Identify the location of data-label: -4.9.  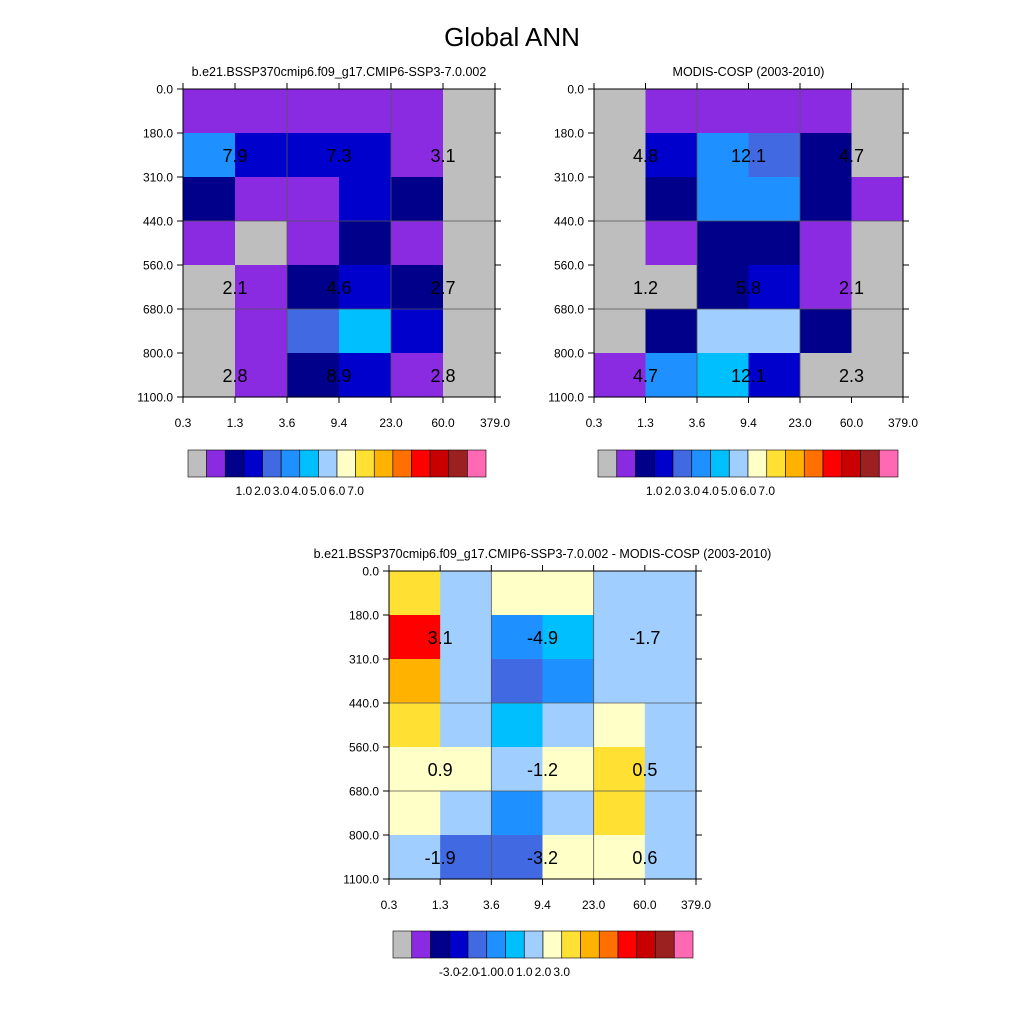
(542, 638).